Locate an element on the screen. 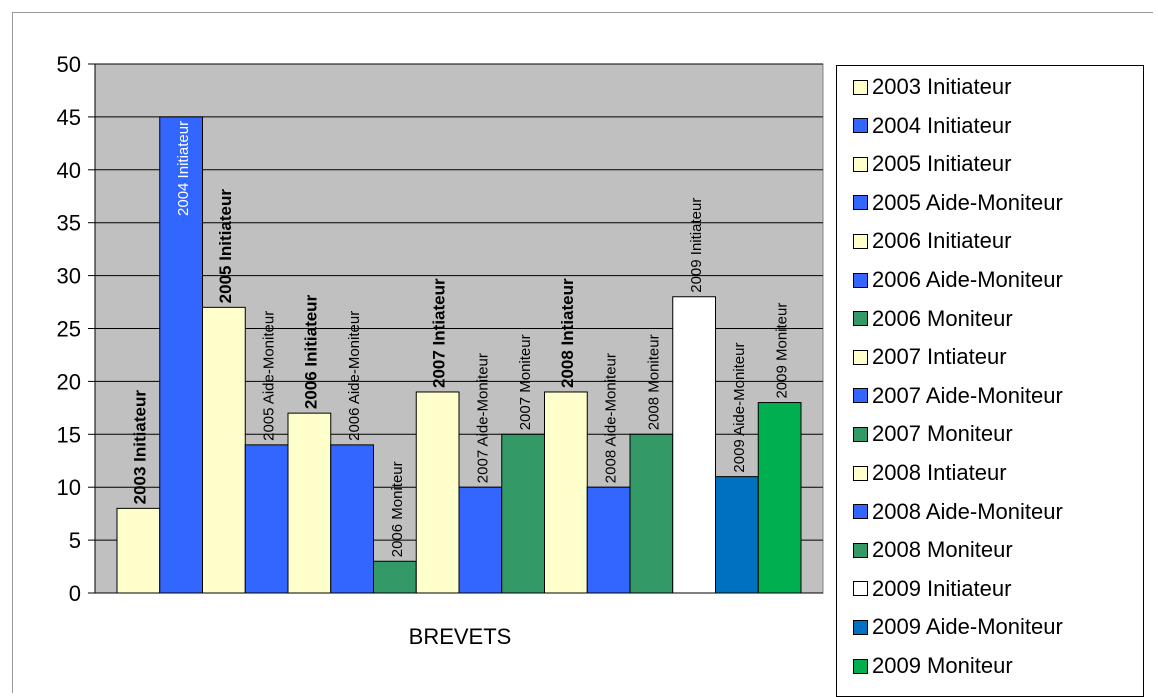 The image size is (1158, 697). bar-data-label: 2006 Initiateur is located at coordinates (310, 351).